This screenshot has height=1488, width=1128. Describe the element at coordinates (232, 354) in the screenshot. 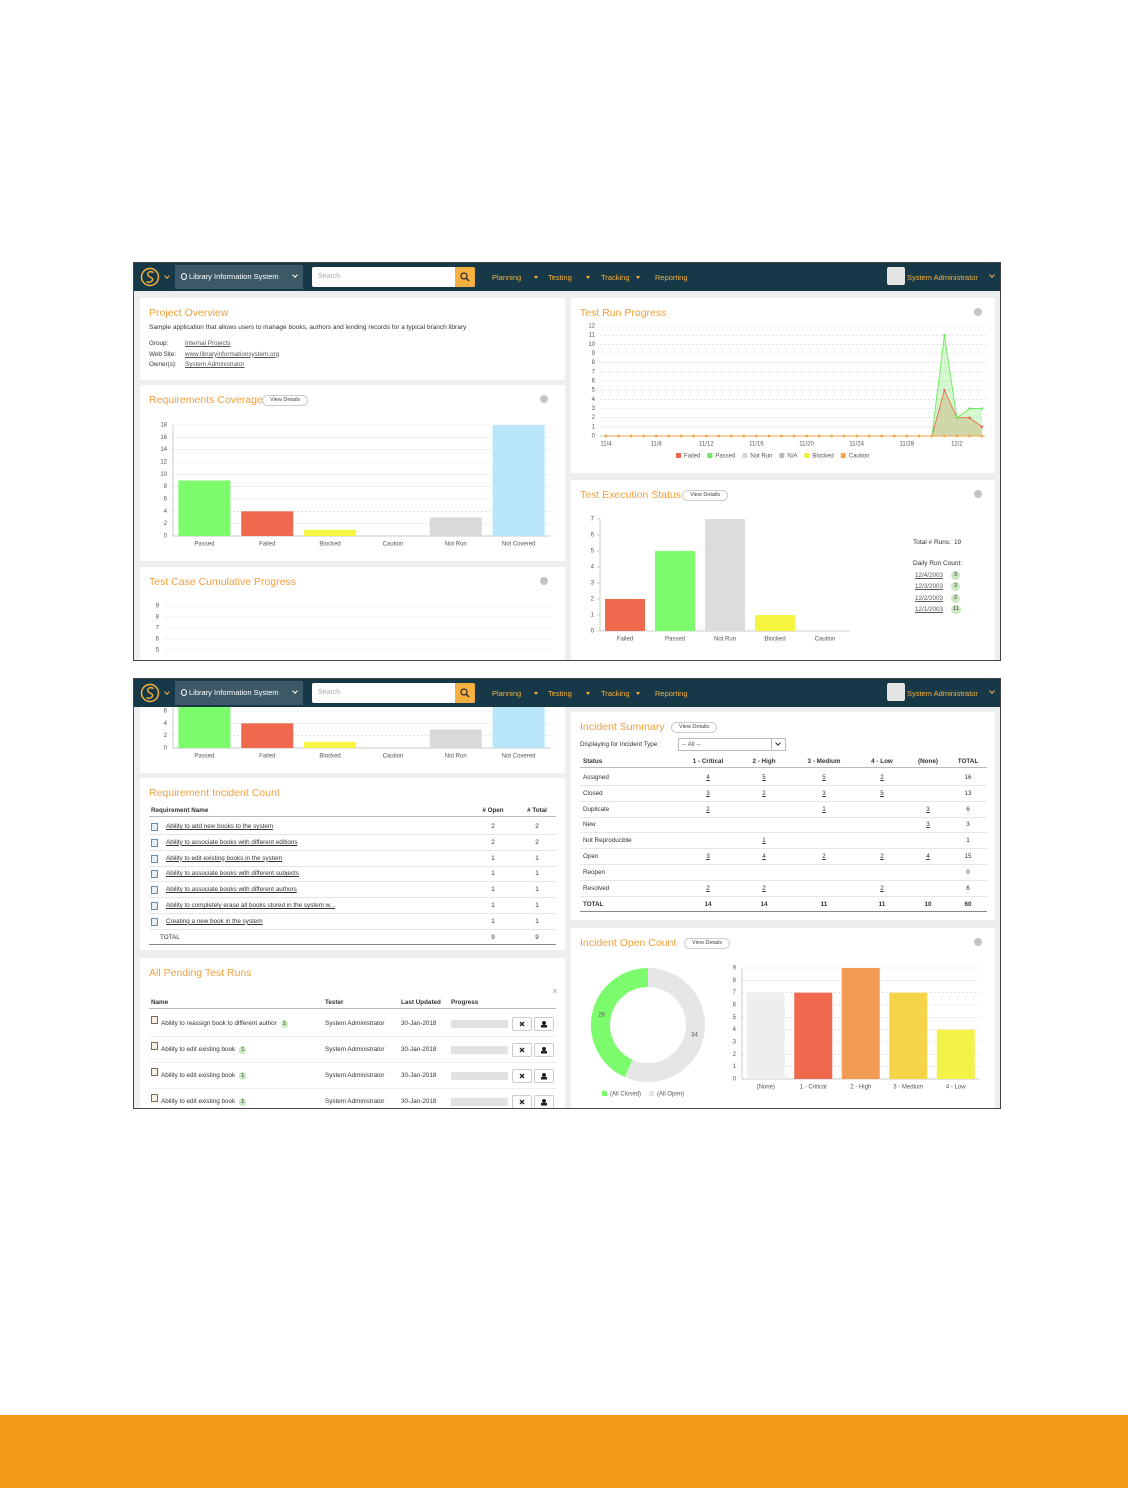

I see `field-value: www.libraryinformationsystem.org` at that location.